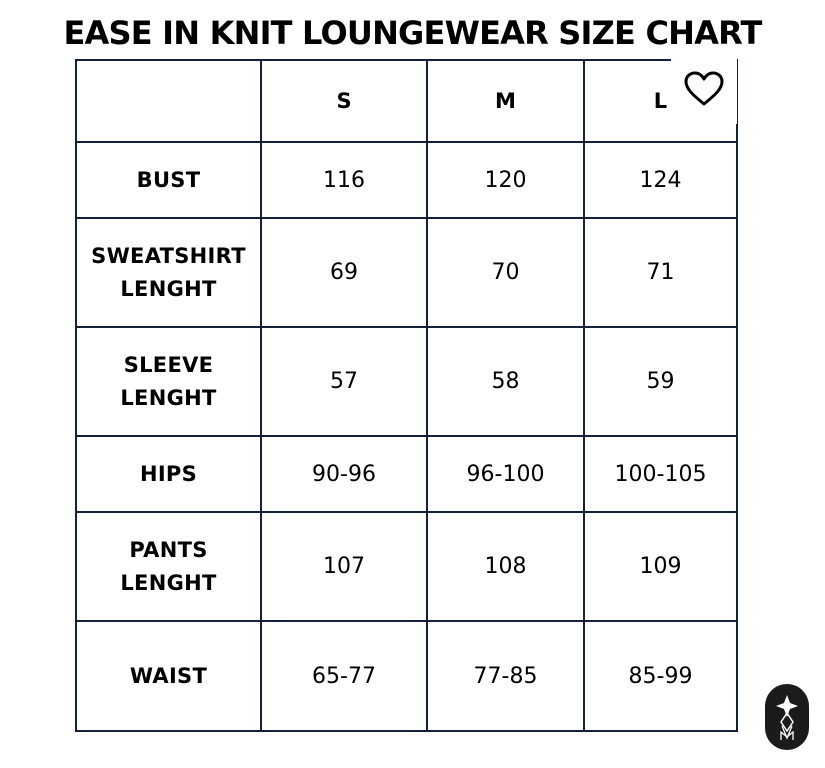 The width and height of the screenshot is (825, 768). Describe the element at coordinates (660, 676) in the screenshot. I see `value-cell-waist-l: 85-99` at that location.